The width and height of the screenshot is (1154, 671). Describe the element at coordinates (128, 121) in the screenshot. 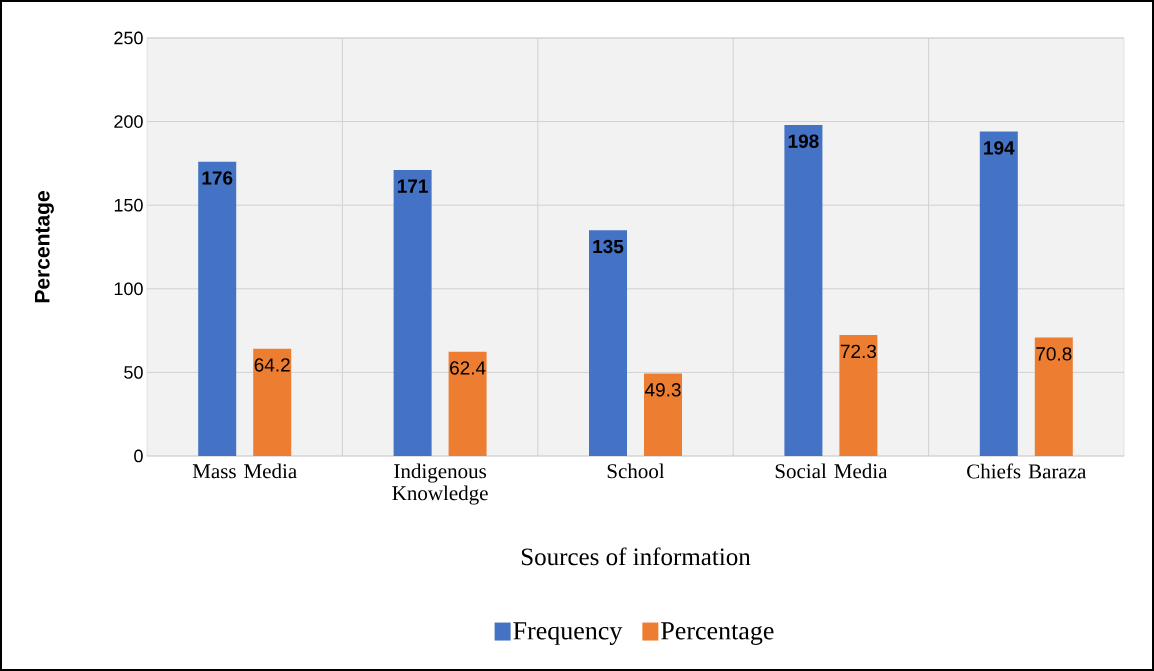

I see `y-tick-label: 200` at that location.